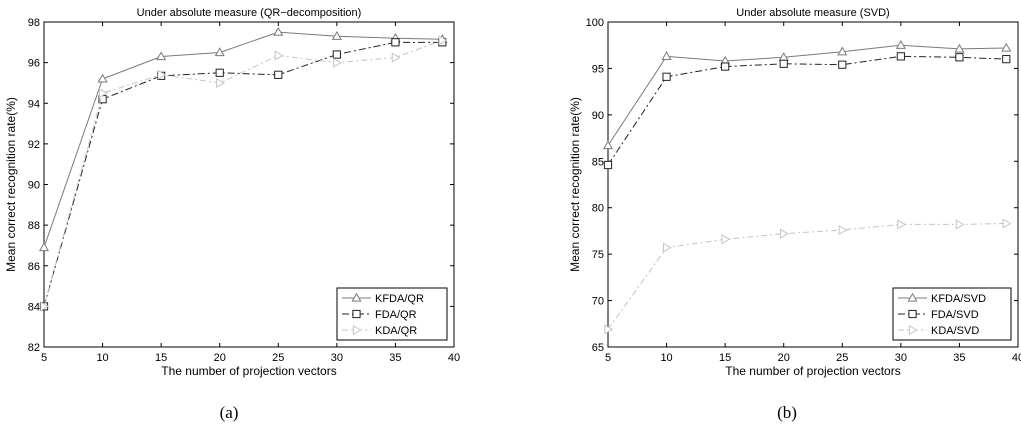  What do you see at coordinates (34, 104) in the screenshot?
I see `y-tick-label: 94` at bounding box center [34, 104].